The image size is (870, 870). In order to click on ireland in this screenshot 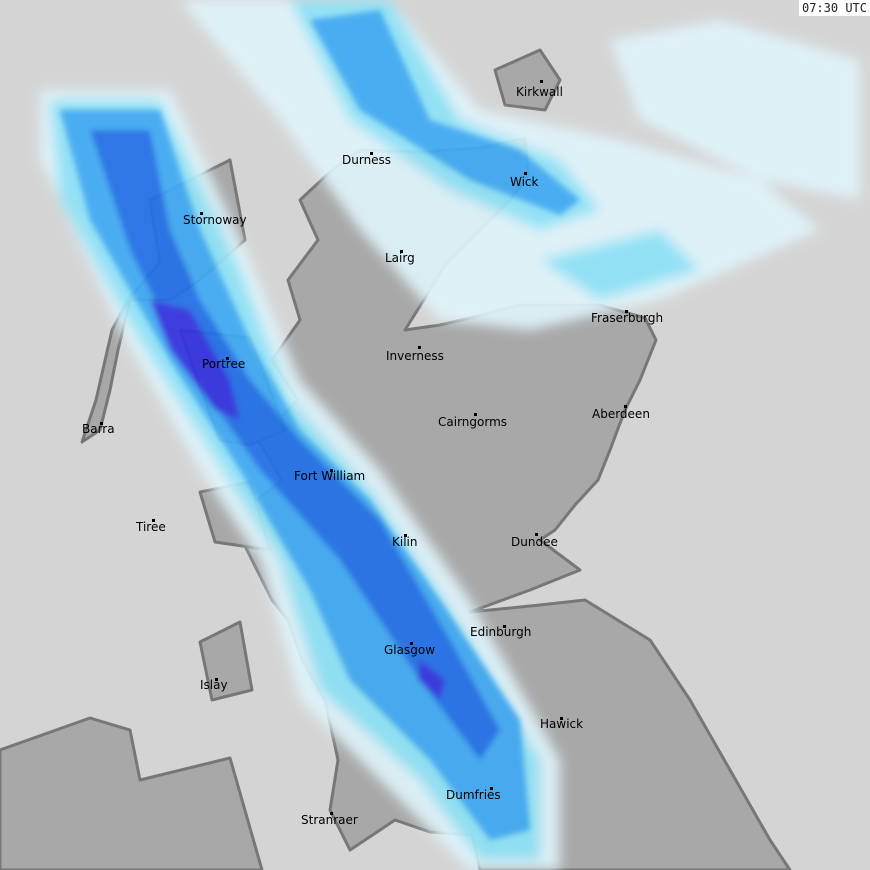, I will do `click(132, 793)`.